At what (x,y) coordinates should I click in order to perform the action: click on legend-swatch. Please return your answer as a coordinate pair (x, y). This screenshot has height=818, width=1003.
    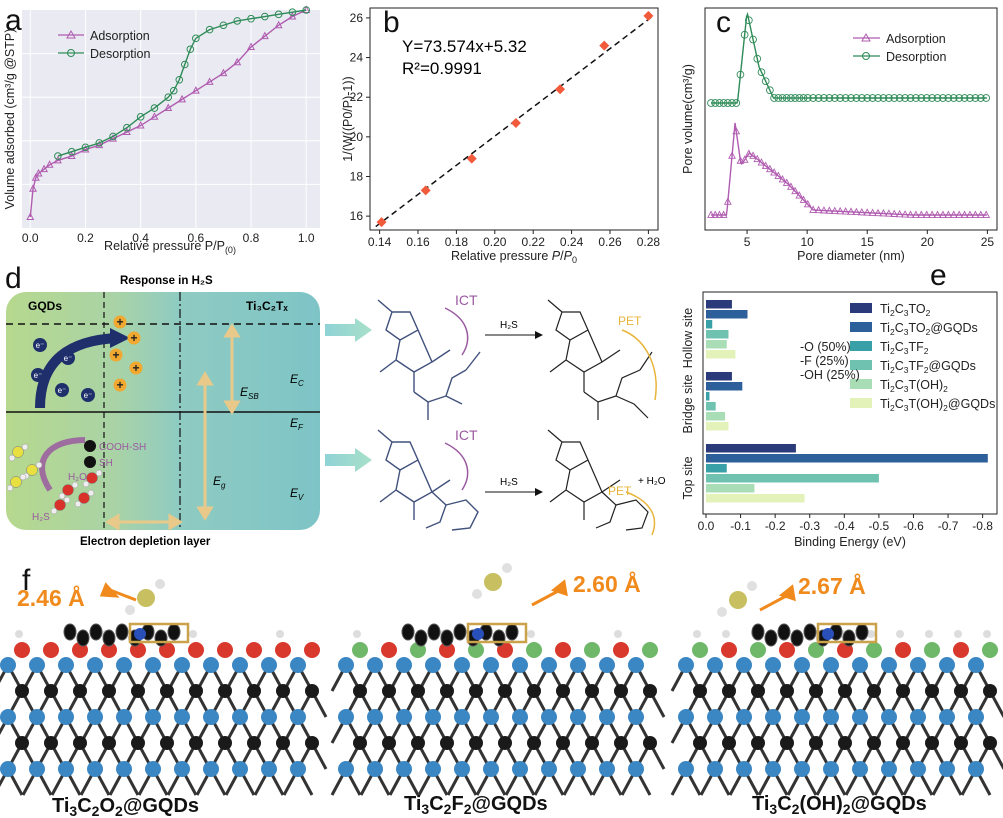
    Looking at the image, I should click on (861, 403).